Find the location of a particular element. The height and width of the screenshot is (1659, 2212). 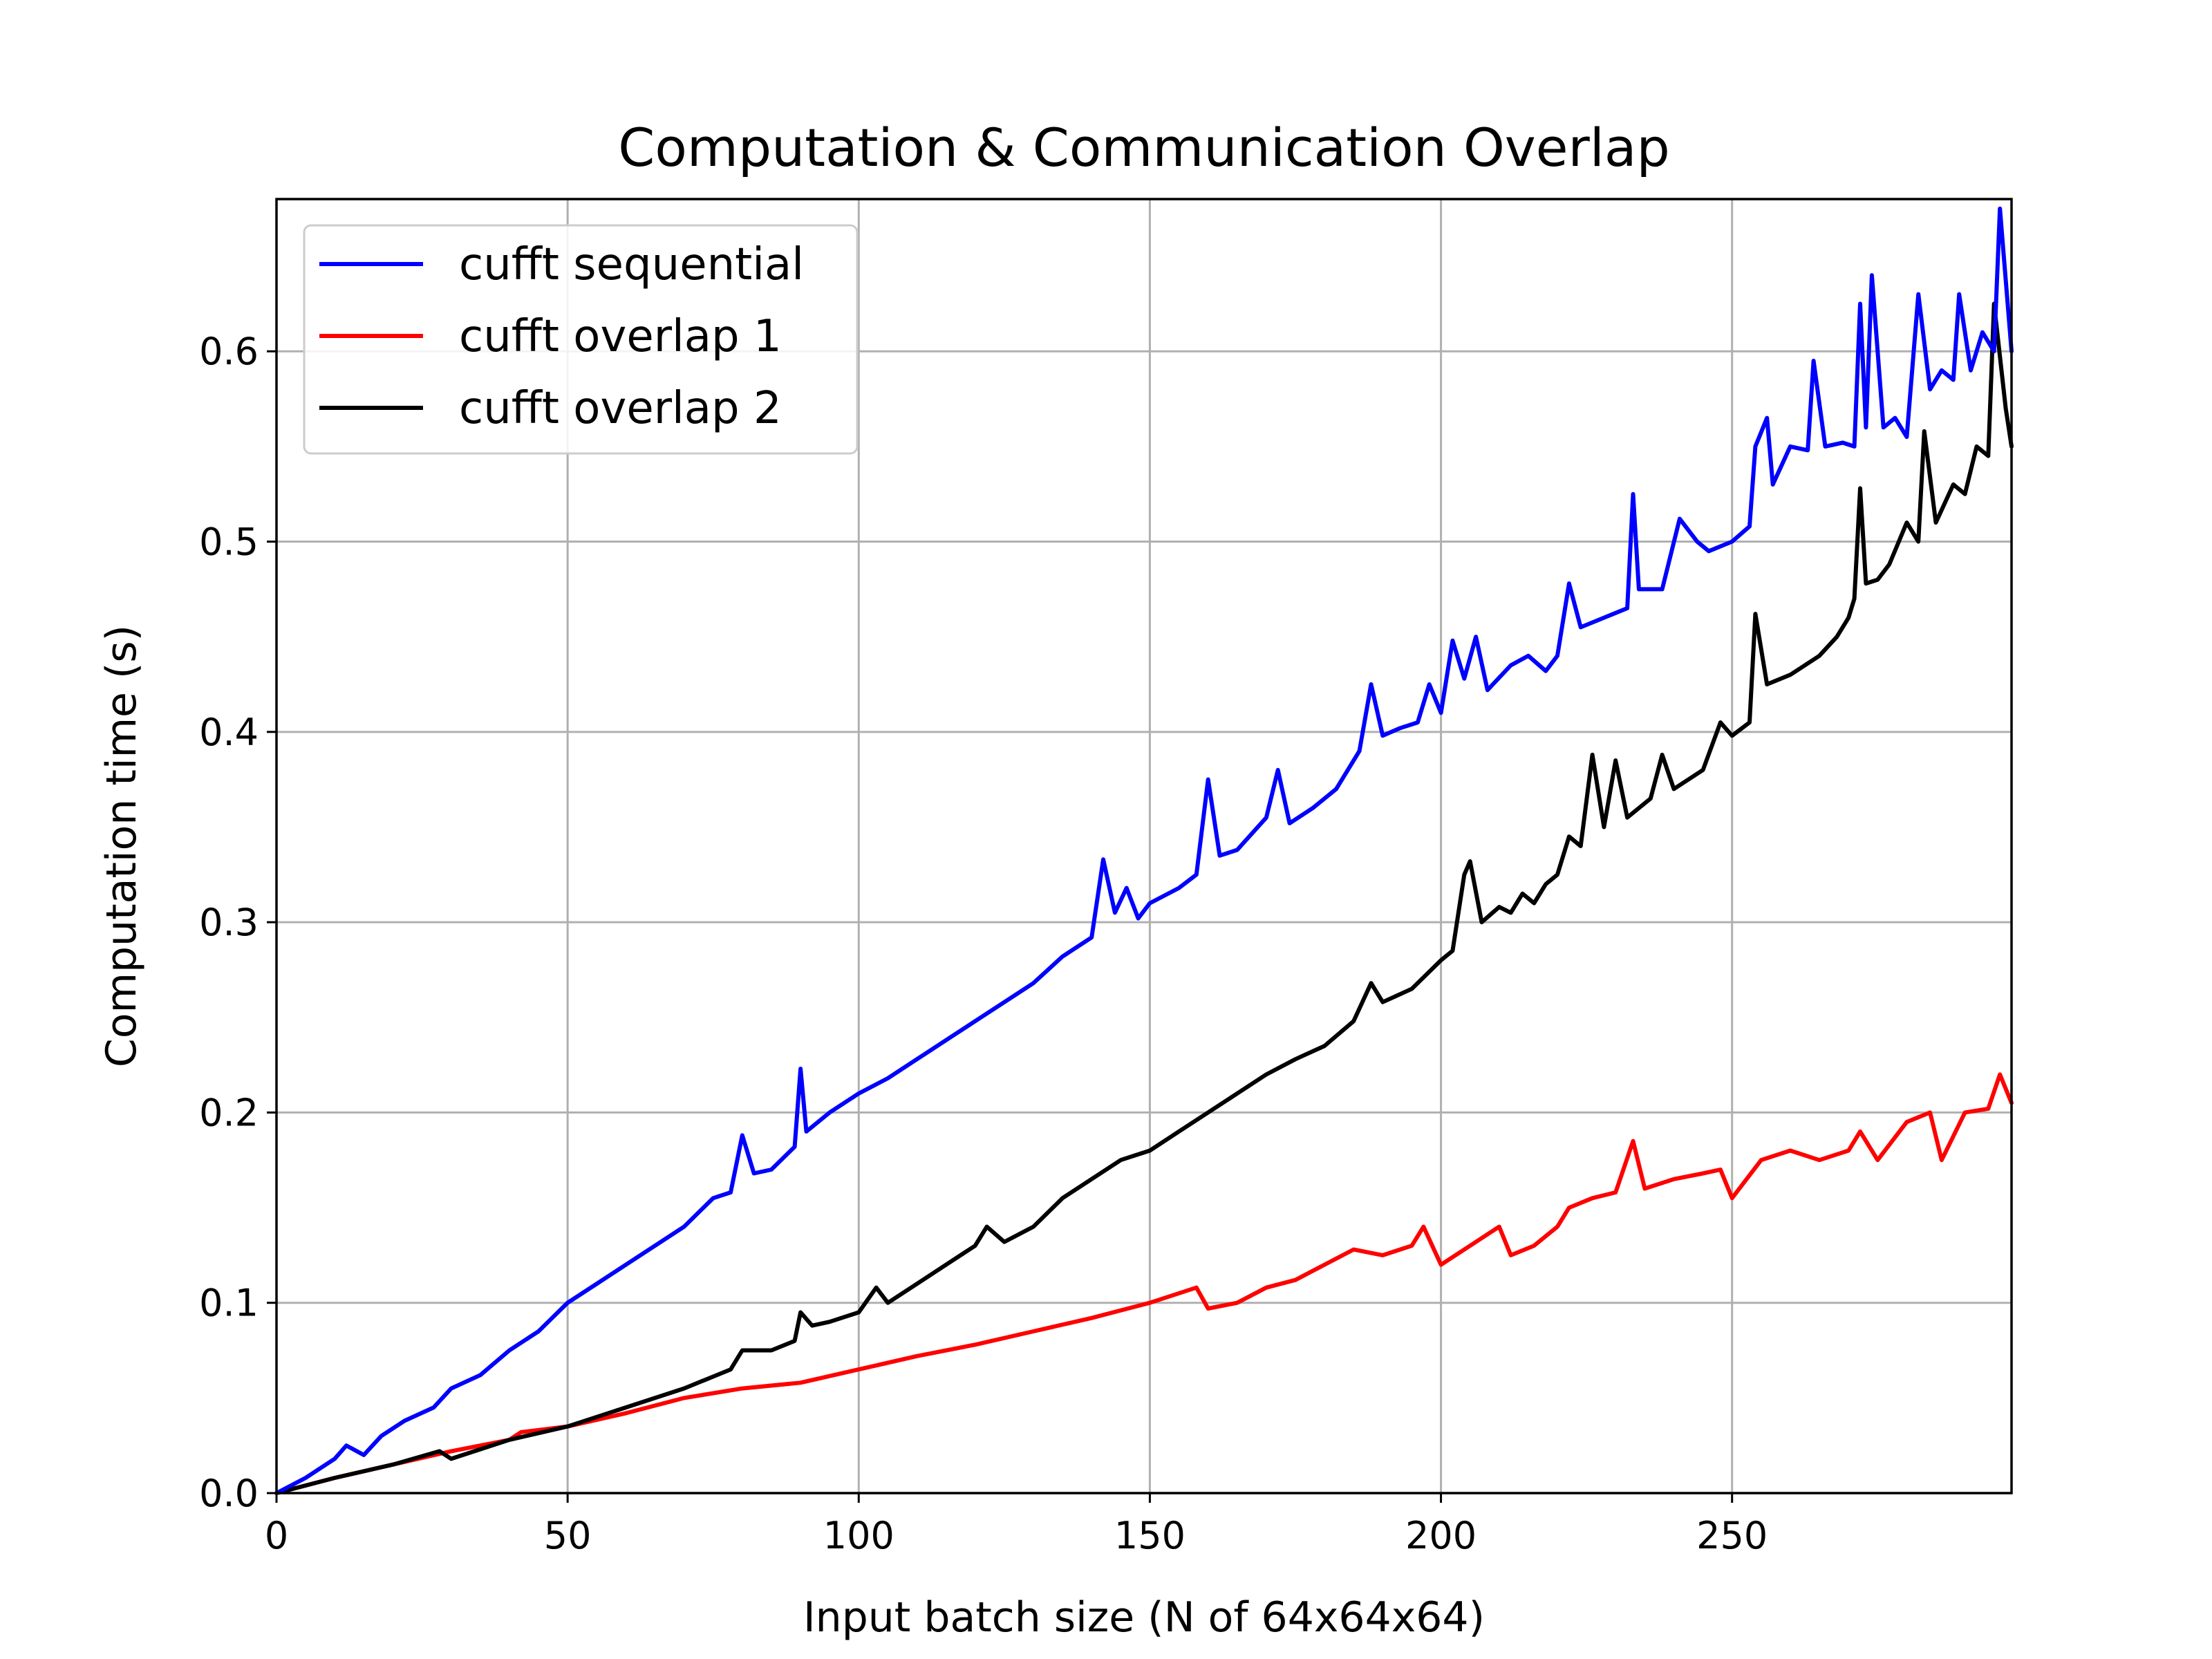

y-tick-label: 0.4 is located at coordinates (229, 732).